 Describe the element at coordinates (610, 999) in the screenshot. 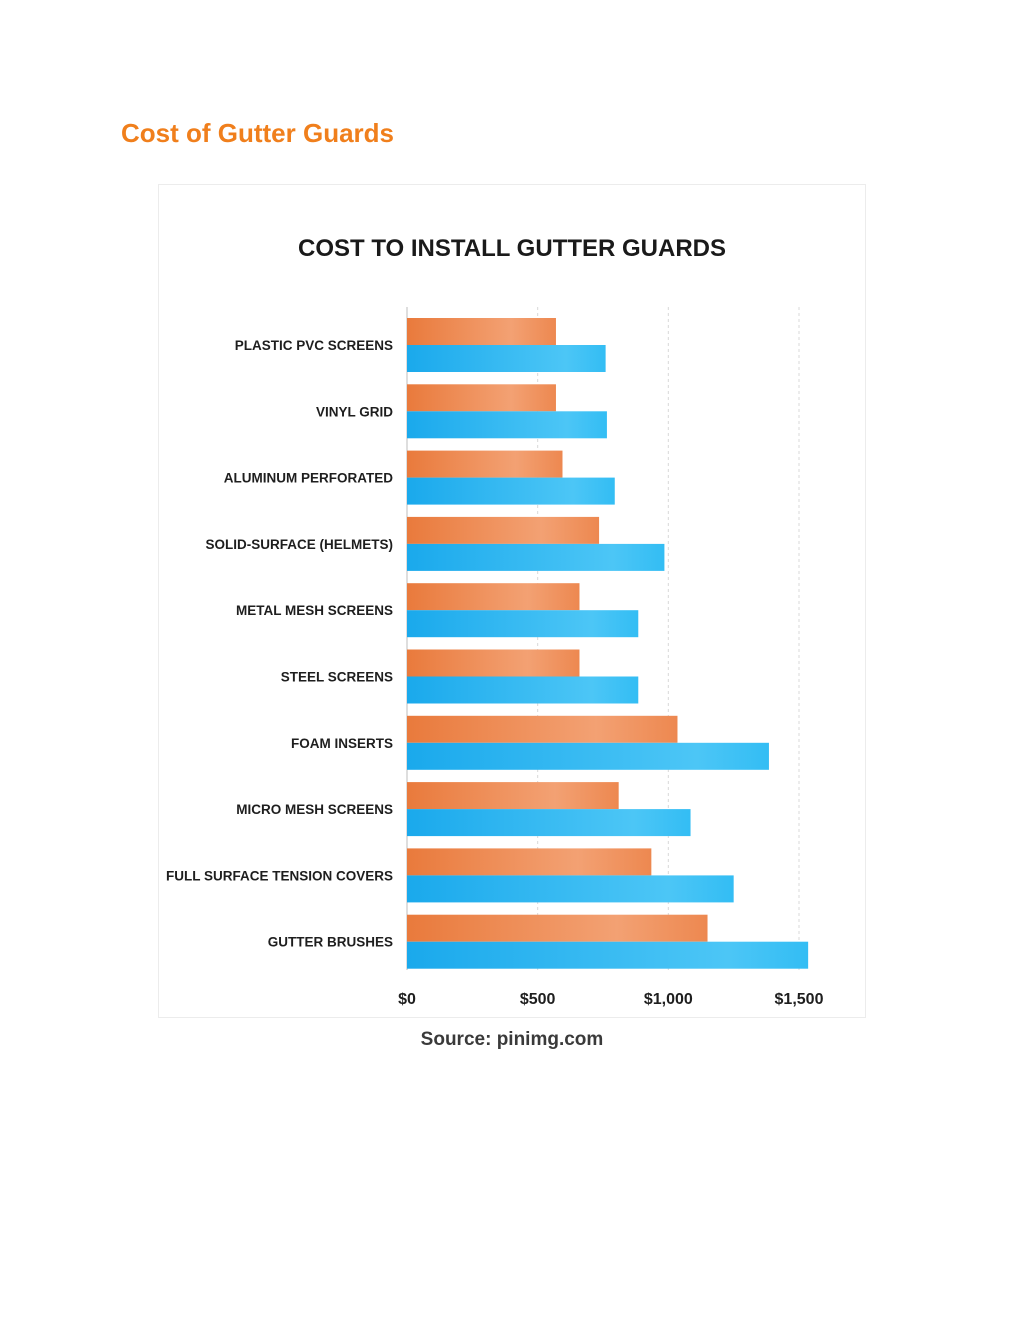

I see `x-tick-labels: $0 $500 $1,000 $1,500` at that location.